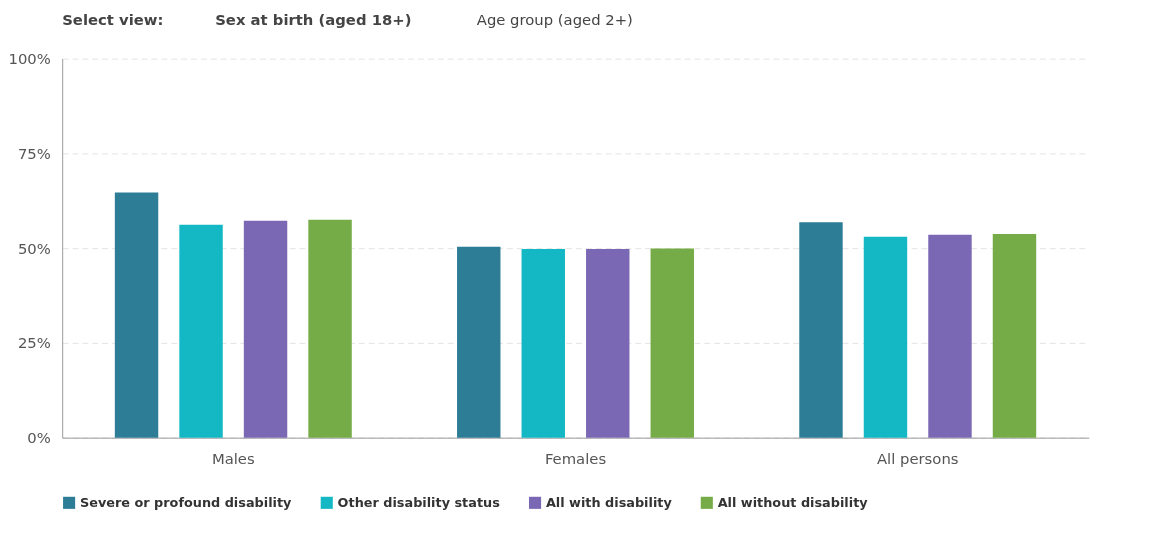 Image resolution: width=1153 pixels, height=559 pixels. What do you see at coordinates (29, 59) in the screenshot?
I see `y-tick-label: 100%` at bounding box center [29, 59].